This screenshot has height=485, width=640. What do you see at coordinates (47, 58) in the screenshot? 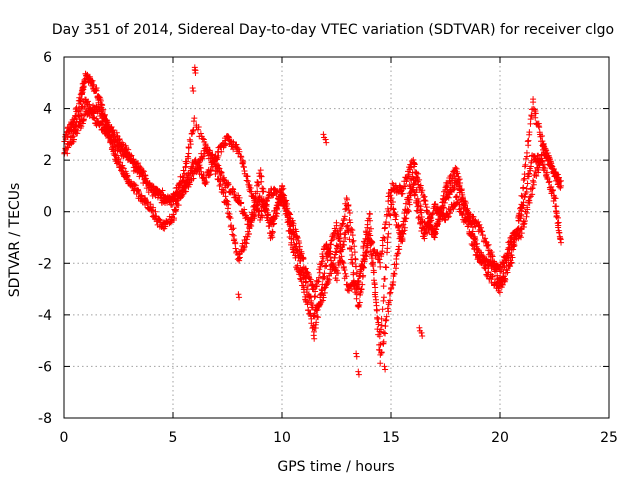
I see `y-tick-label: 6` at bounding box center [47, 58].